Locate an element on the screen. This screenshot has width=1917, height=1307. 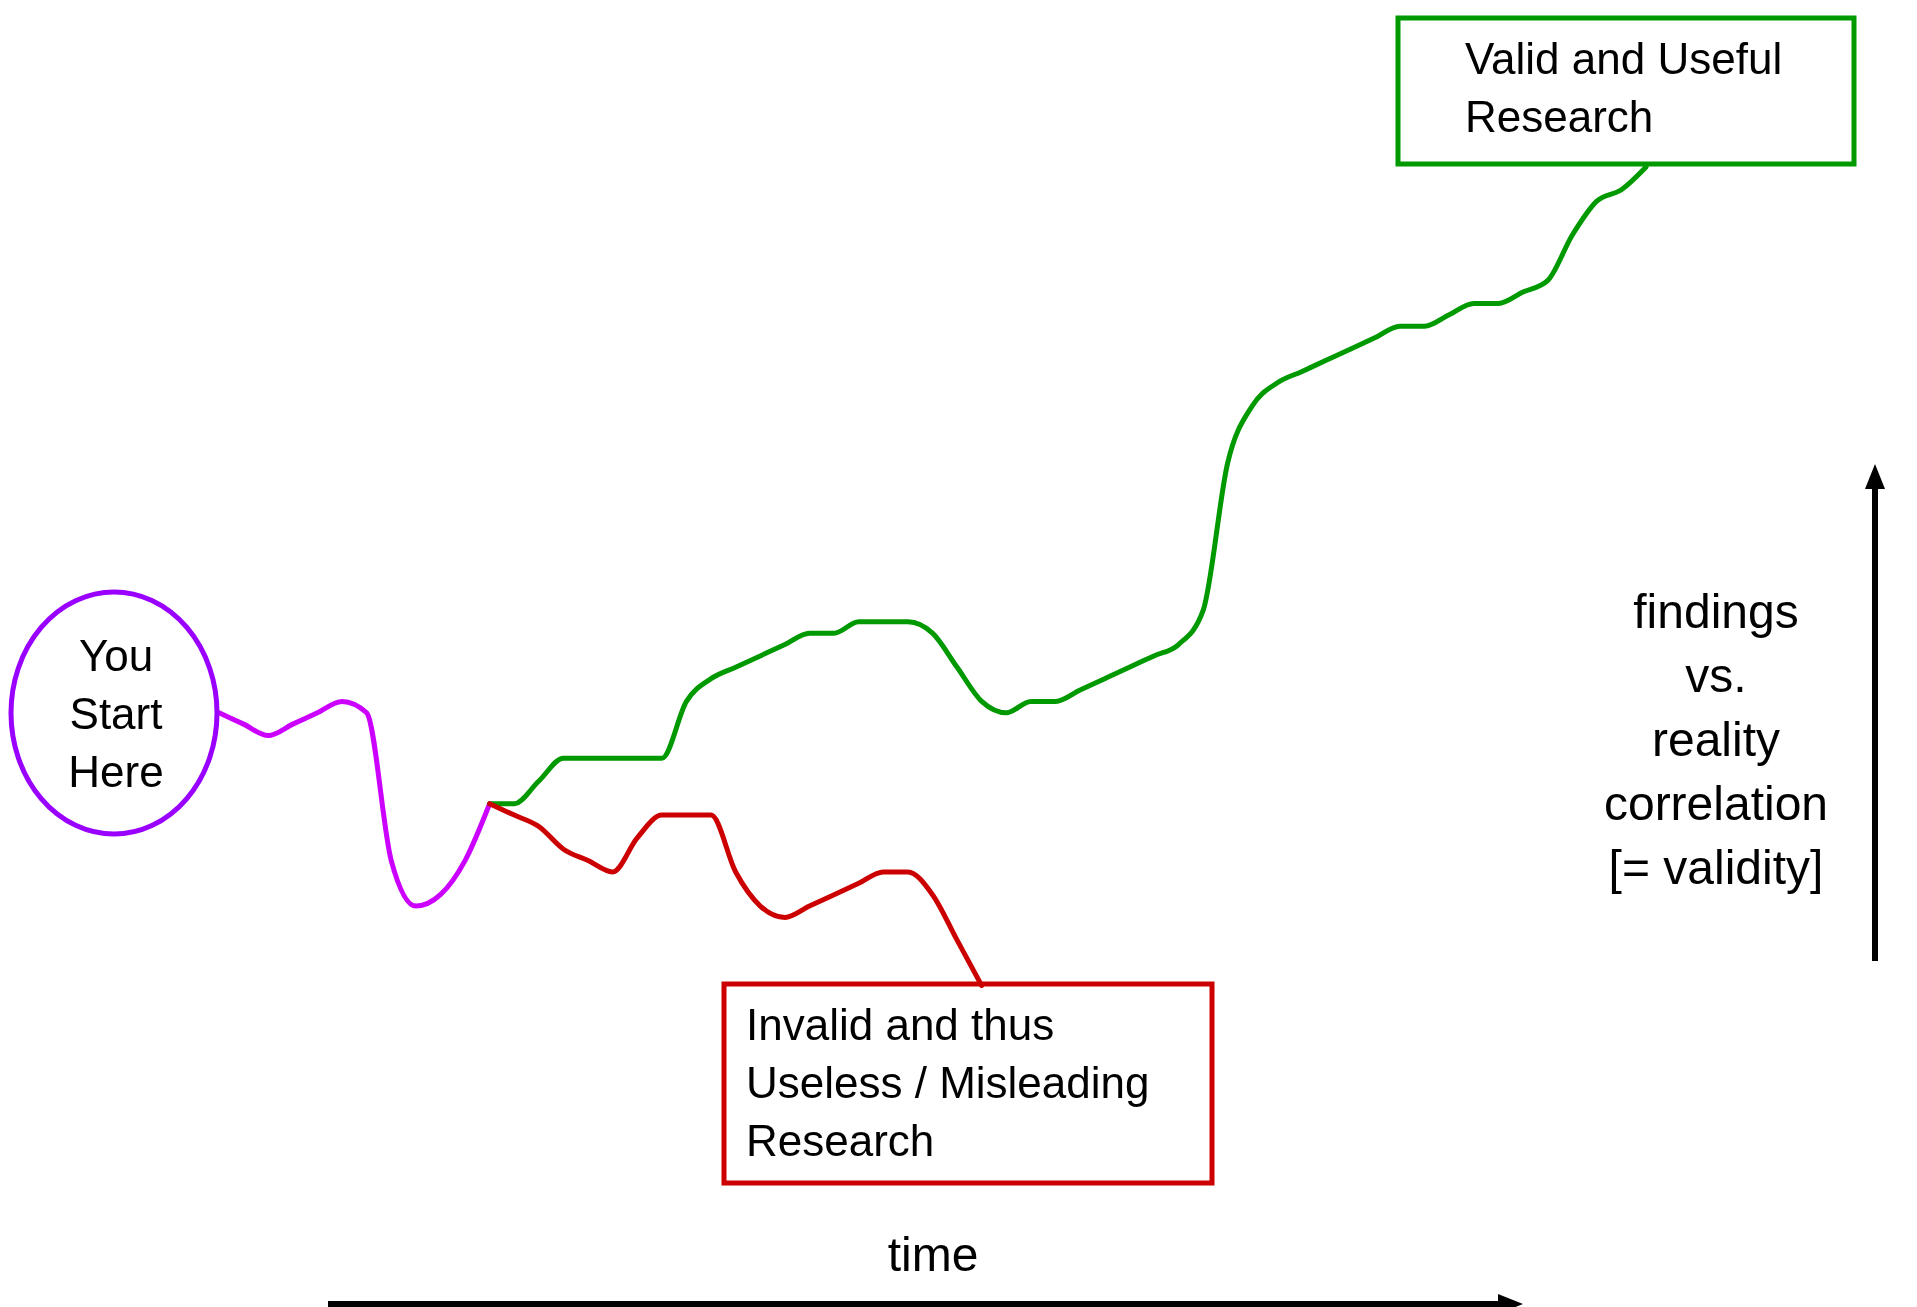
x-axis-title: time is located at coordinates (933, 1254).